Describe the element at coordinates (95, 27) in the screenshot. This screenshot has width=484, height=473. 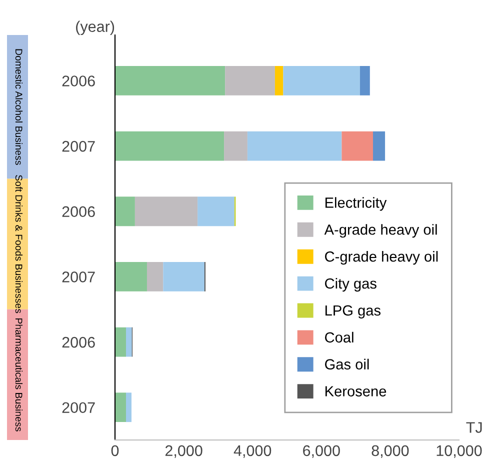
I see `y-axis-title: (year)` at that location.